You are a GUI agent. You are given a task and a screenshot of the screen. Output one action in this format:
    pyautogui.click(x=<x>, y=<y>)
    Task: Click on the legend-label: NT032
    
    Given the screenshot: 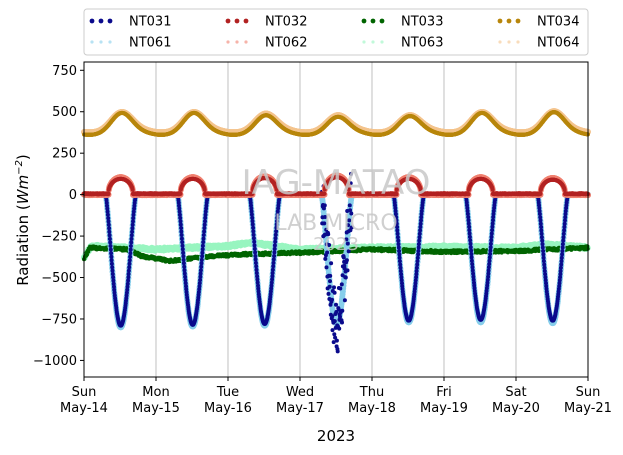 What is the action you would take?
    pyautogui.click(x=286, y=22)
    